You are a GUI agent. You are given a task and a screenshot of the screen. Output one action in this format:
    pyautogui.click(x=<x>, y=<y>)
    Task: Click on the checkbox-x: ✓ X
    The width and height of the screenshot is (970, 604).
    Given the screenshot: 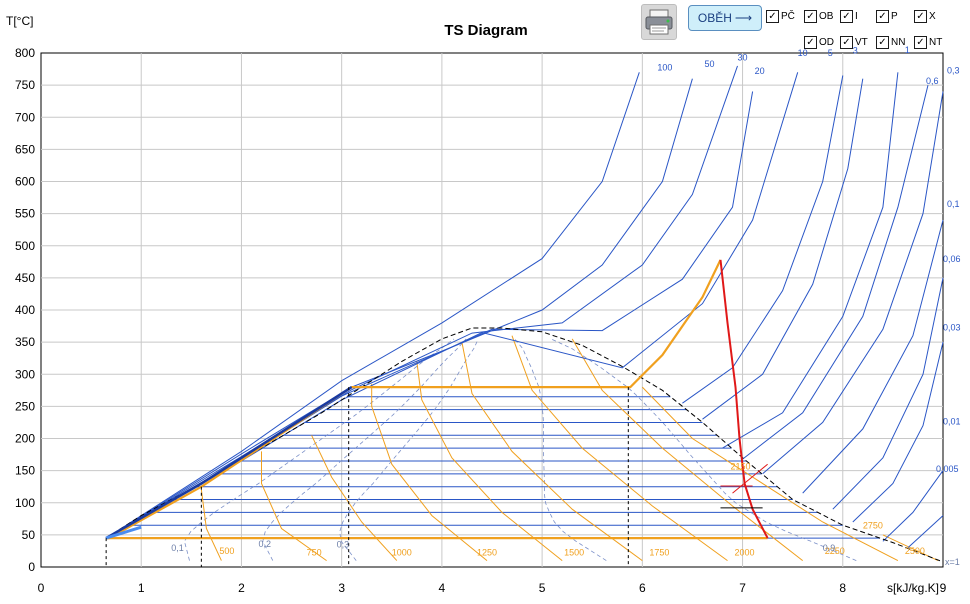 What is the action you would take?
    pyautogui.click(x=925, y=16)
    